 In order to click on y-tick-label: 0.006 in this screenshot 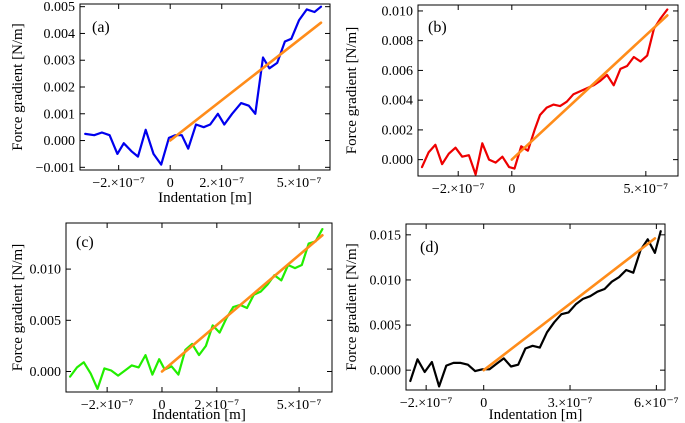, I will do `click(398, 71)`.